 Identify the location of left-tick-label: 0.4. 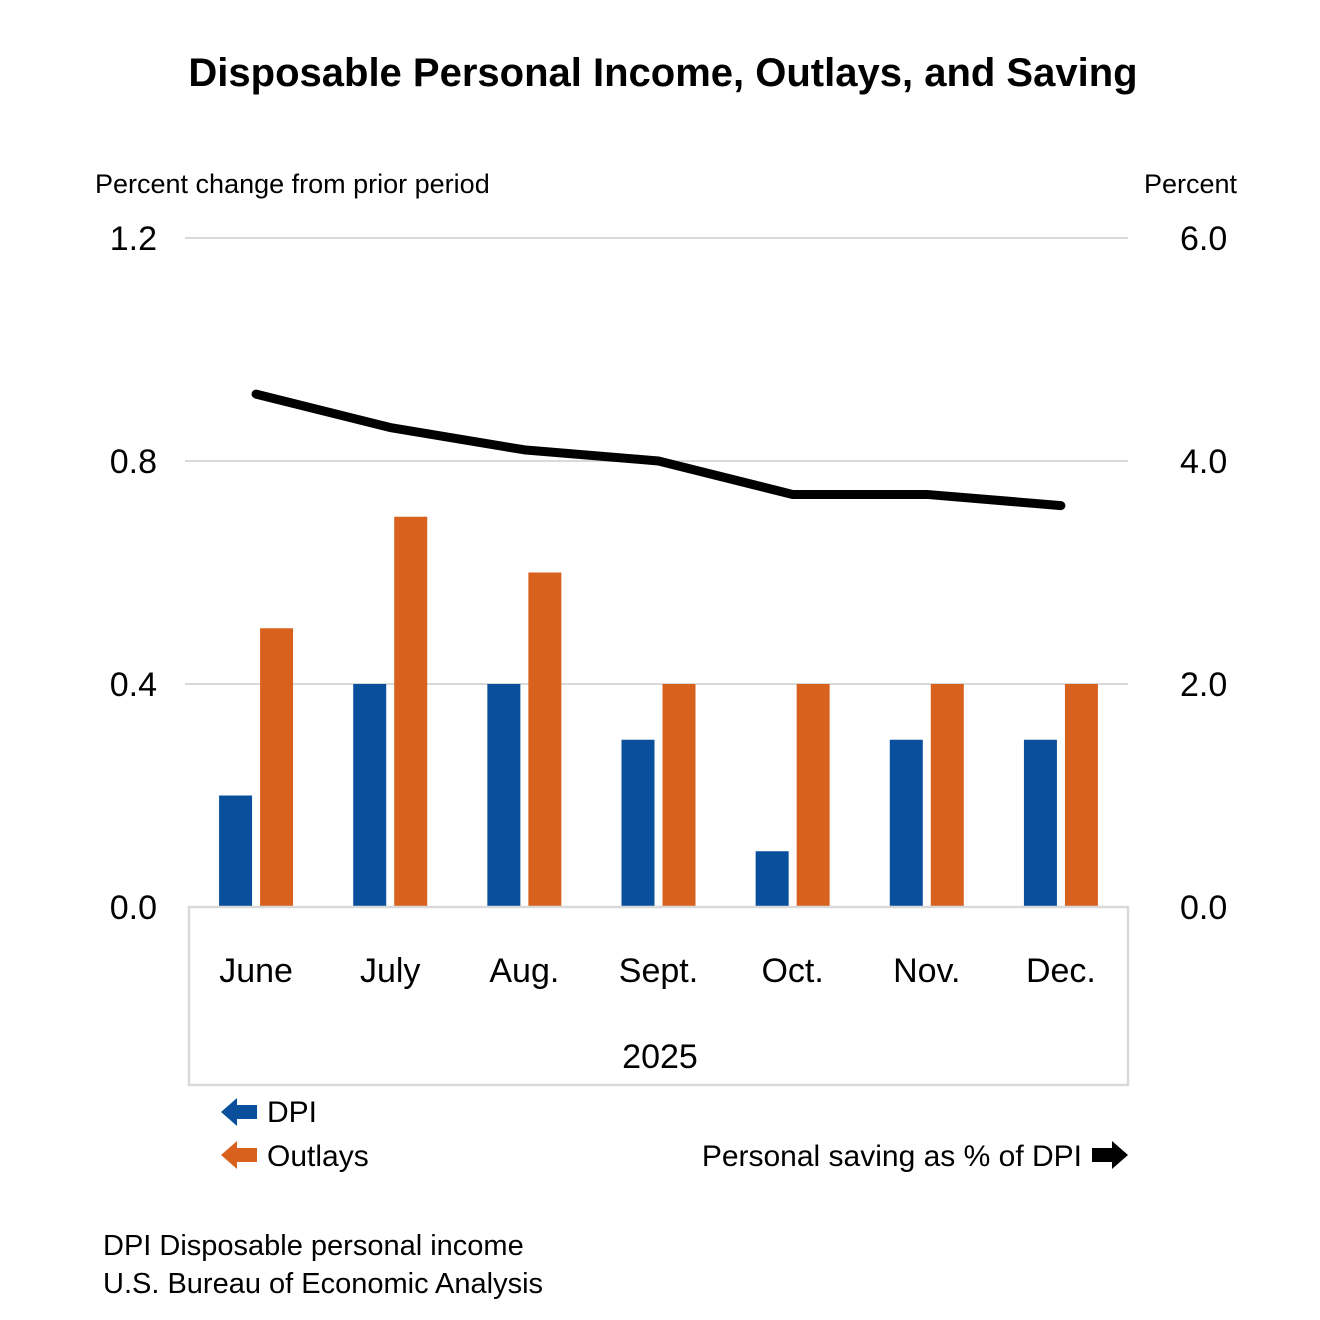
(133, 685).